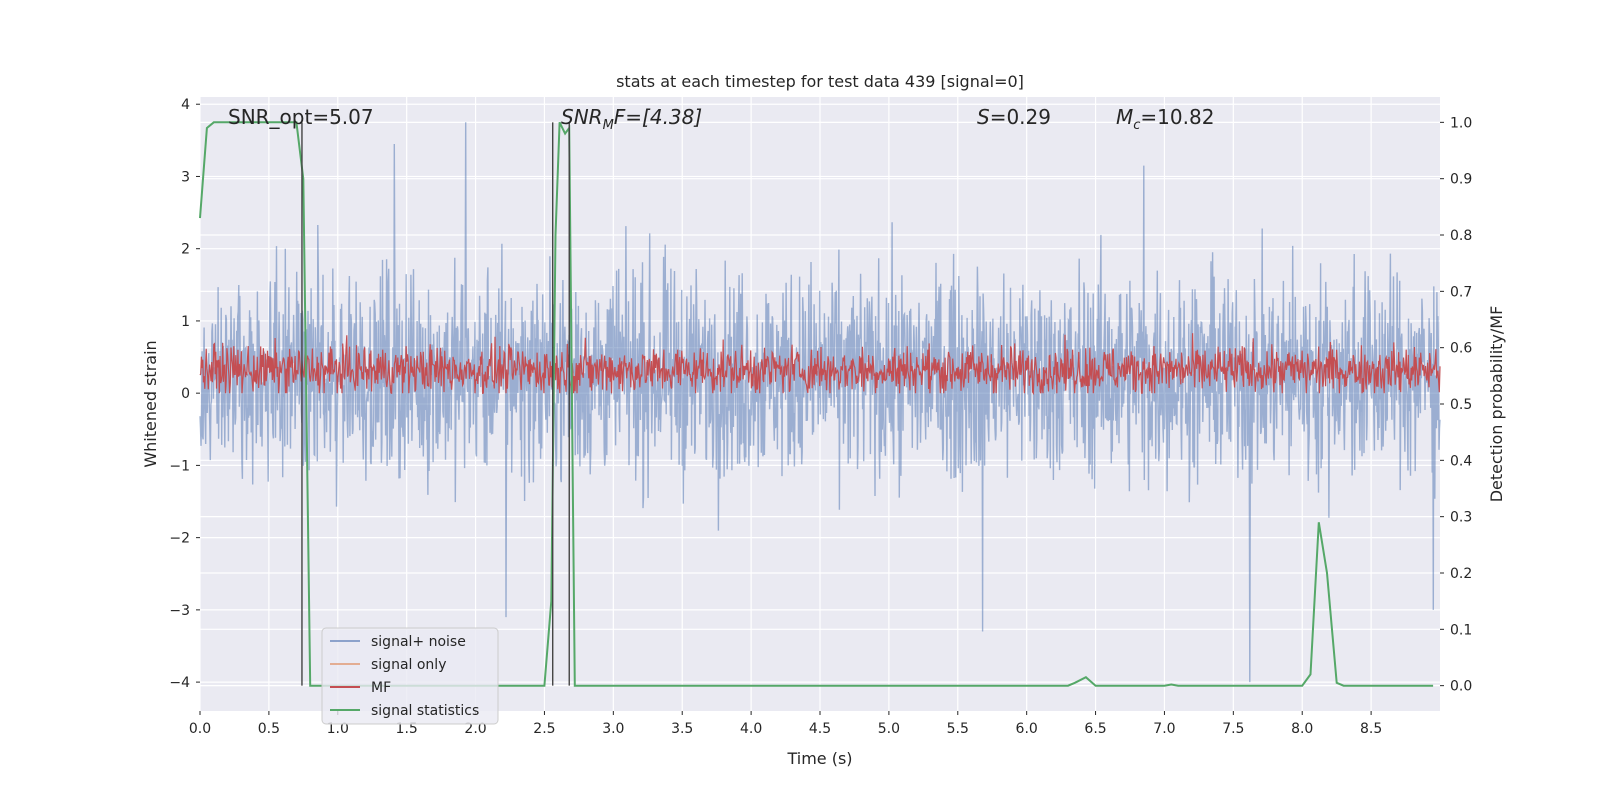  I want to click on x-tick-label-13: 6.5, so click(1095, 729).